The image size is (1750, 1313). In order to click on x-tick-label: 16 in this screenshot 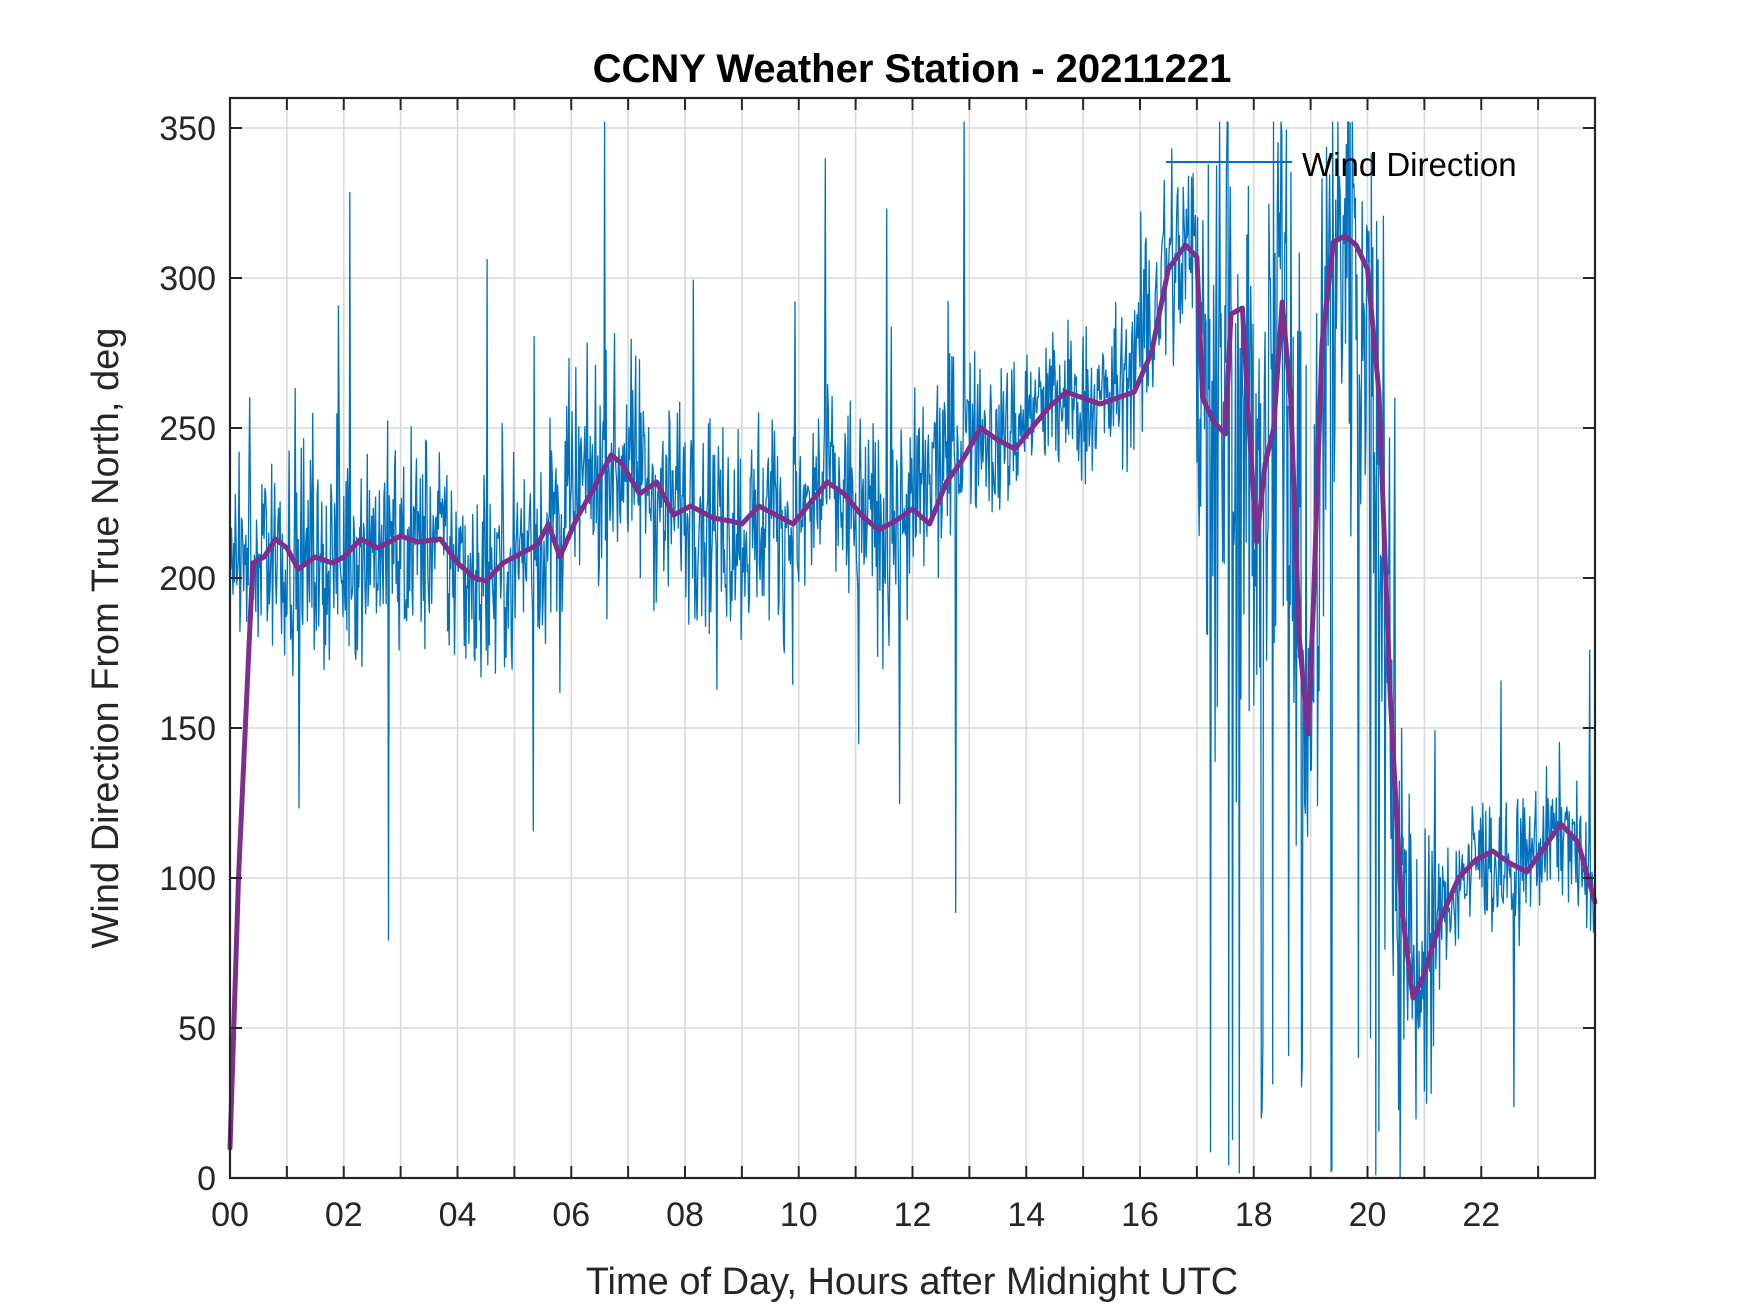, I will do `click(1140, 1215)`.